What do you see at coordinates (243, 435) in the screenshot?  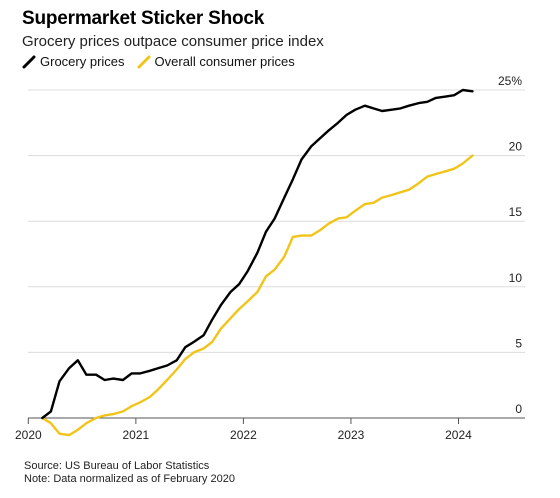 I see `x-tick-label-2: 2022` at bounding box center [243, 435].